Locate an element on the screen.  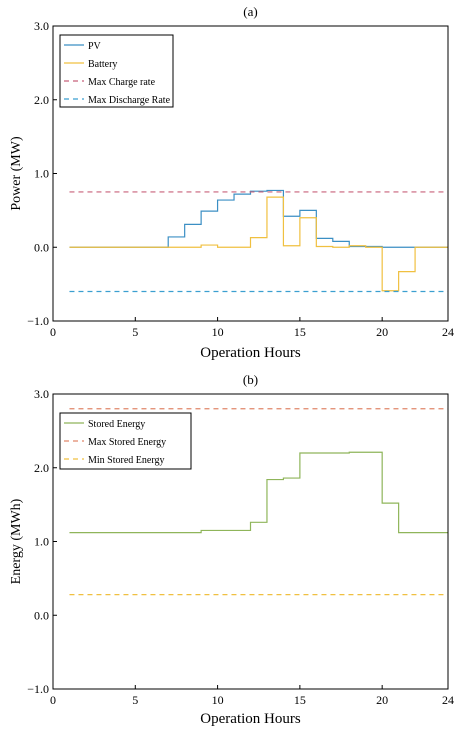
y-axis-label: Power (MW) is located at coordinates (16, 173).